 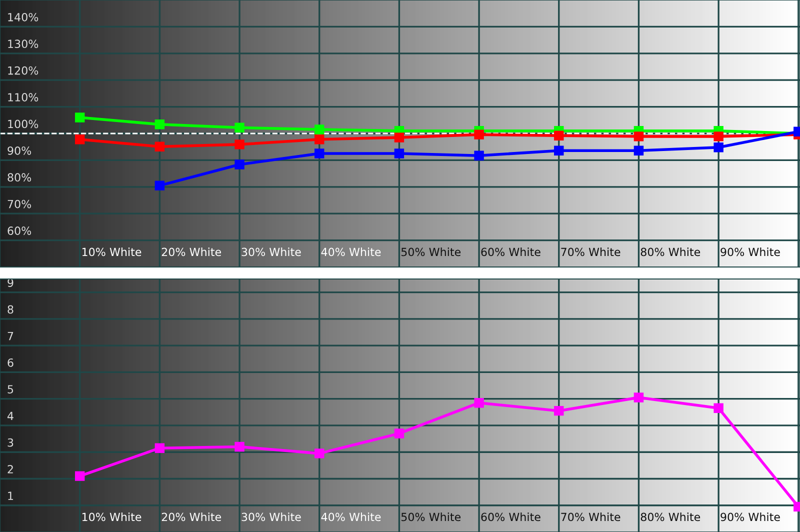 What do you see at coordinates (11, 362) in the screenshot?
I see `y-tick-label: 6` at bounding box center [11, 362].